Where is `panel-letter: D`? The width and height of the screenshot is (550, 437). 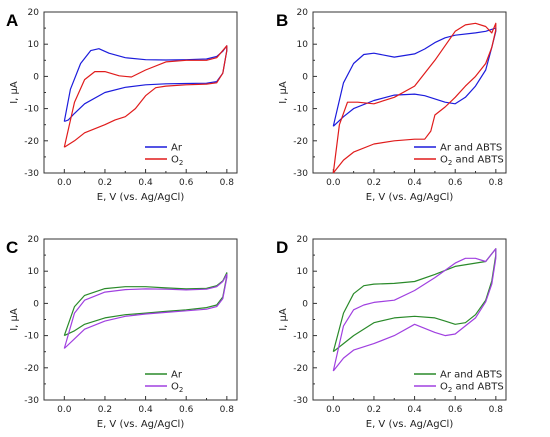
panel-letter: D is located at coordinates (282, 247).